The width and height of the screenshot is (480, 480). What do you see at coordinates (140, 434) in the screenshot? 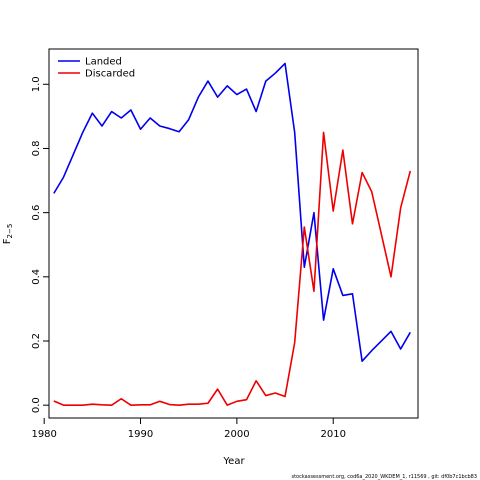
I see `x-tick-label-1990: 1990` at bounding box center [140, 434].